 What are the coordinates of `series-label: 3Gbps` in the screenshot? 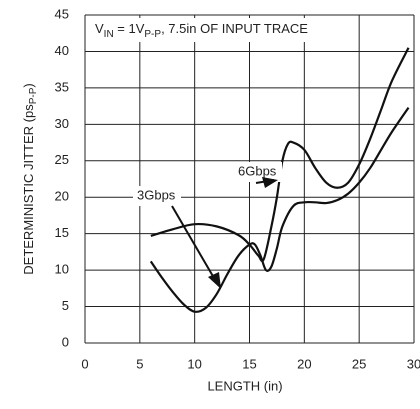 It's located at (156, 194).